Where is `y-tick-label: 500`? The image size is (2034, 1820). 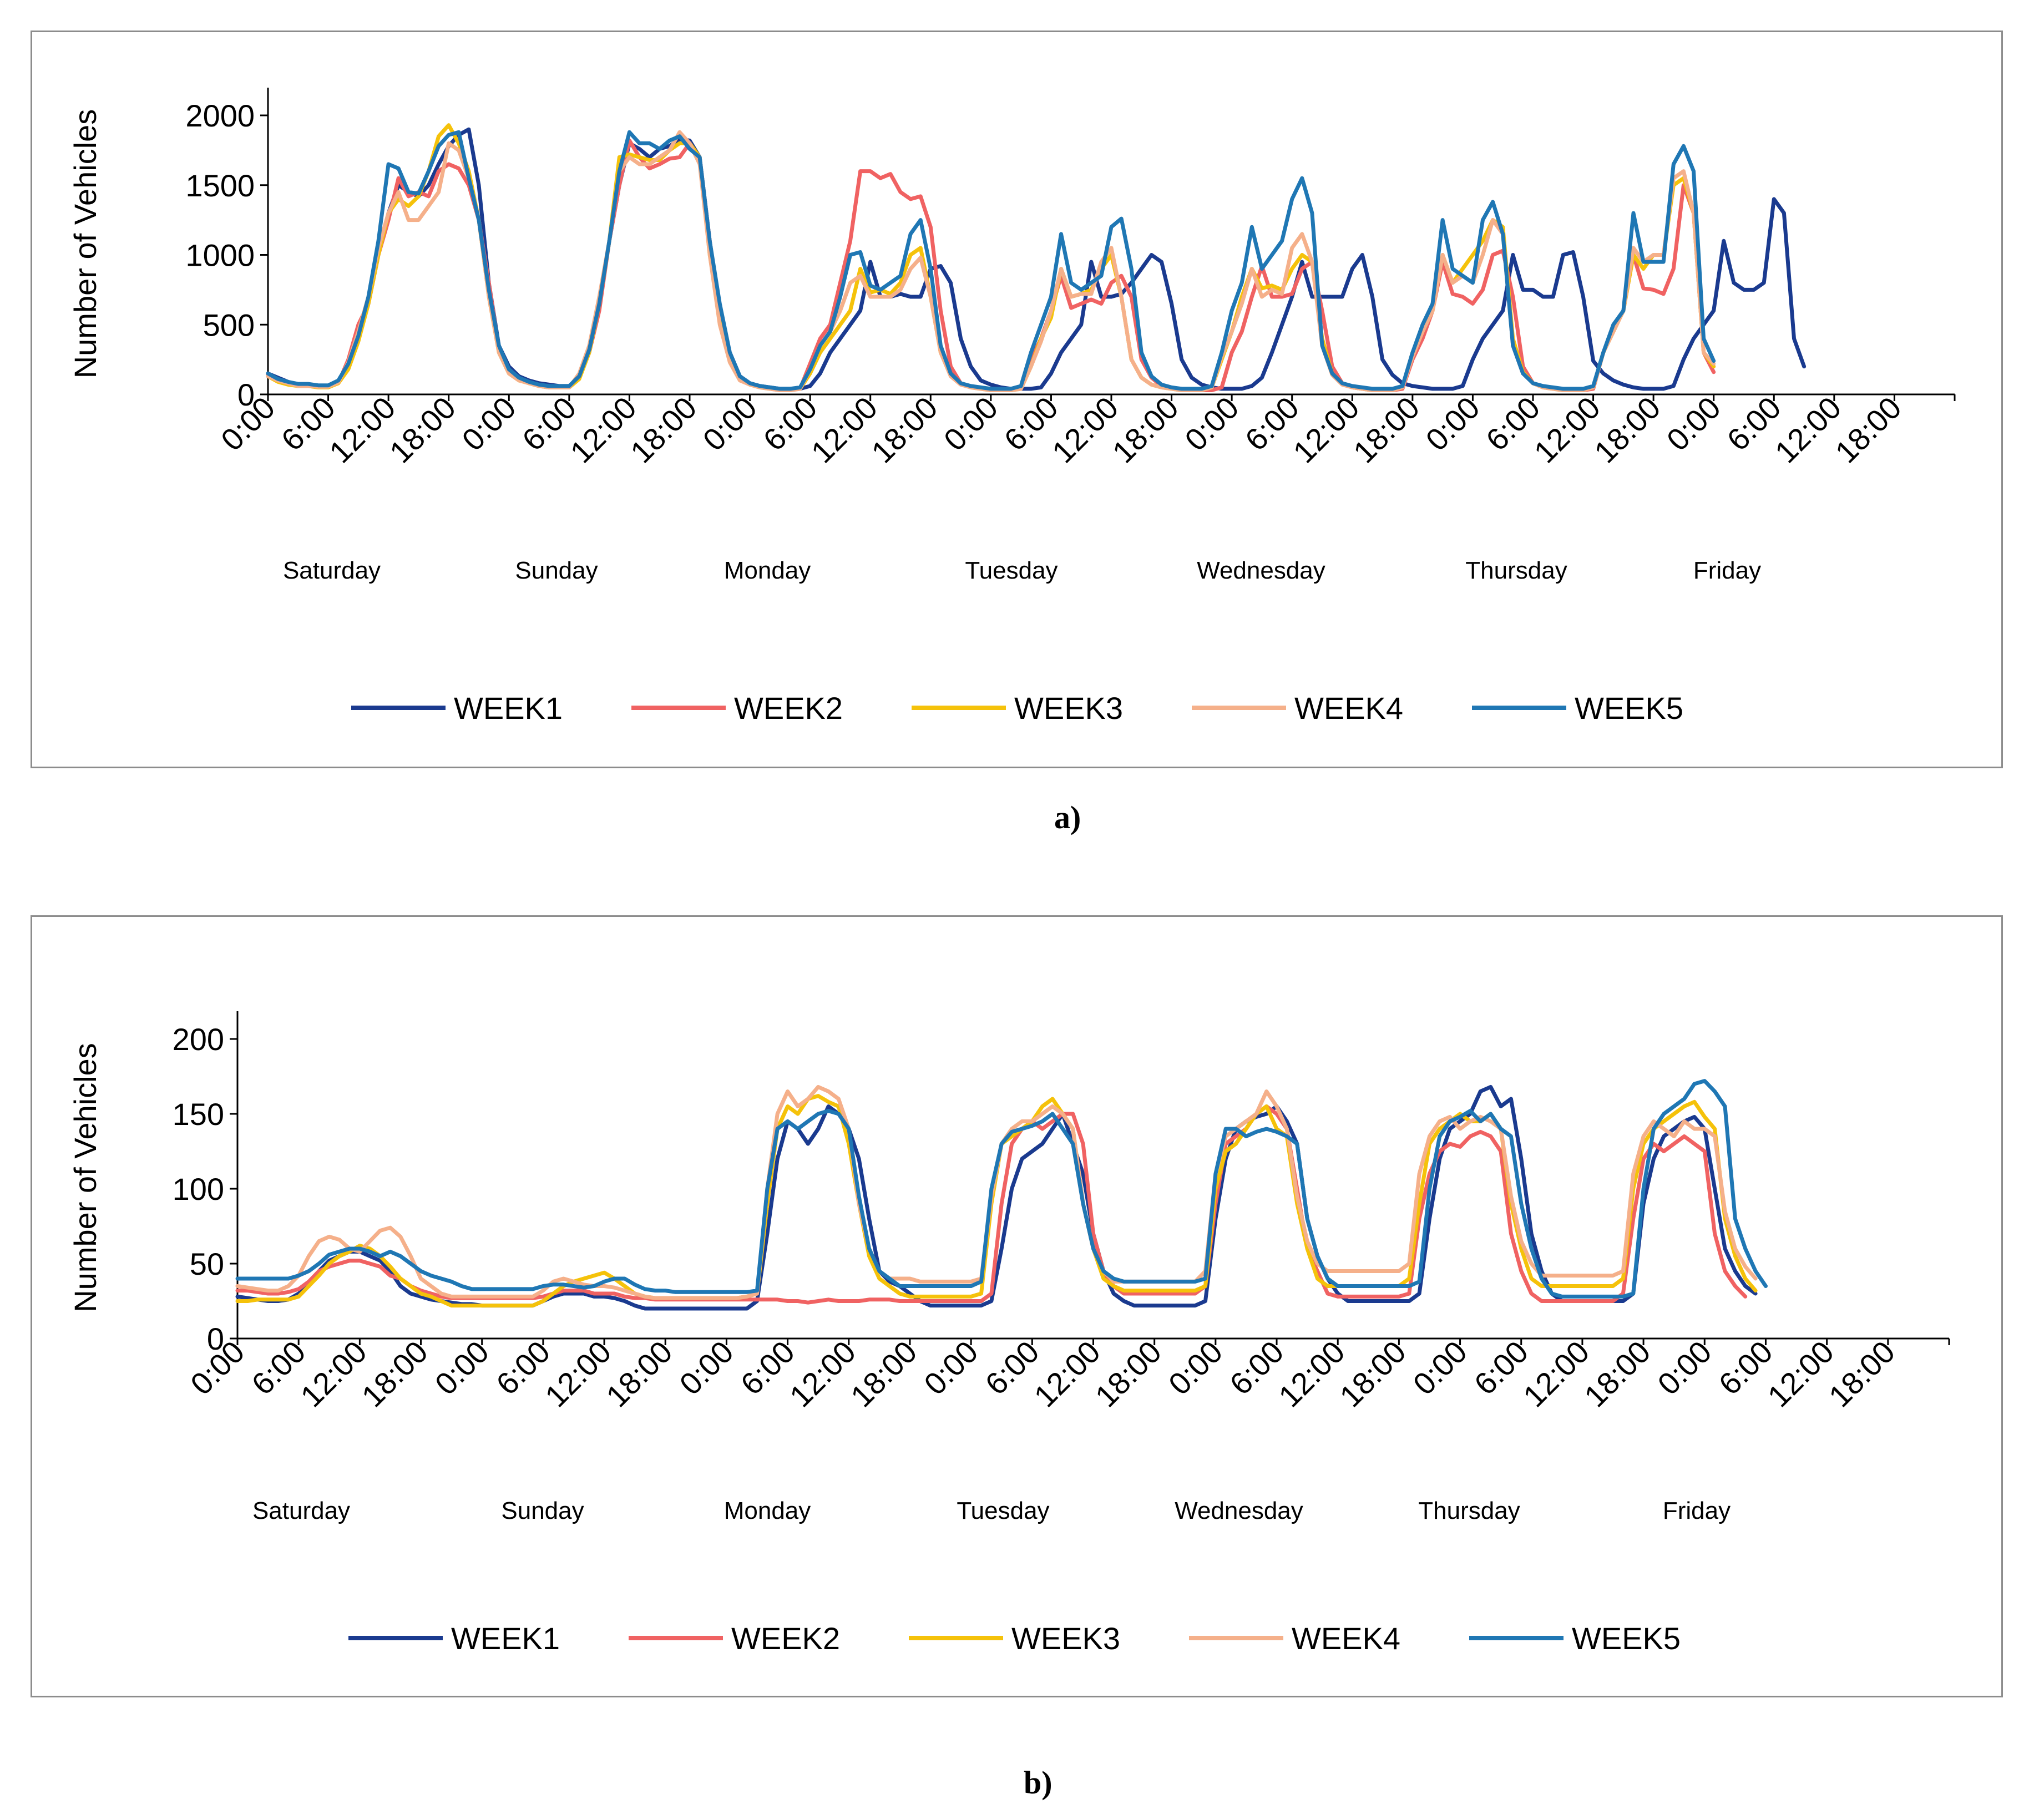 y-tick-label: 500 is located at coordinates (229, 325).